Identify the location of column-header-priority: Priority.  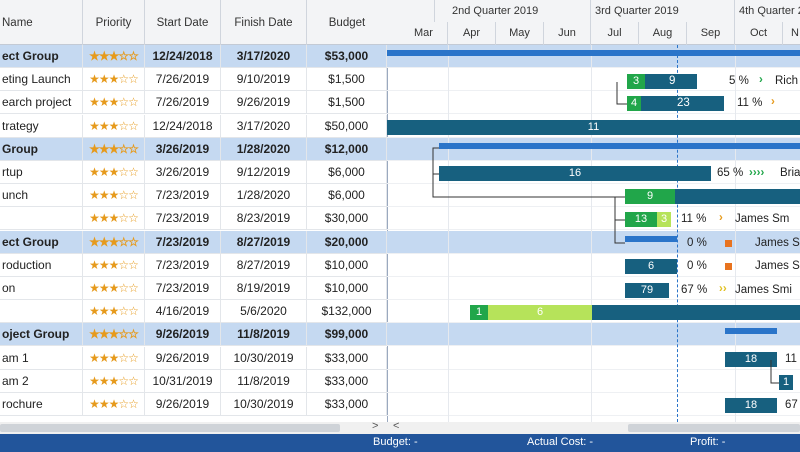
(114, 22).